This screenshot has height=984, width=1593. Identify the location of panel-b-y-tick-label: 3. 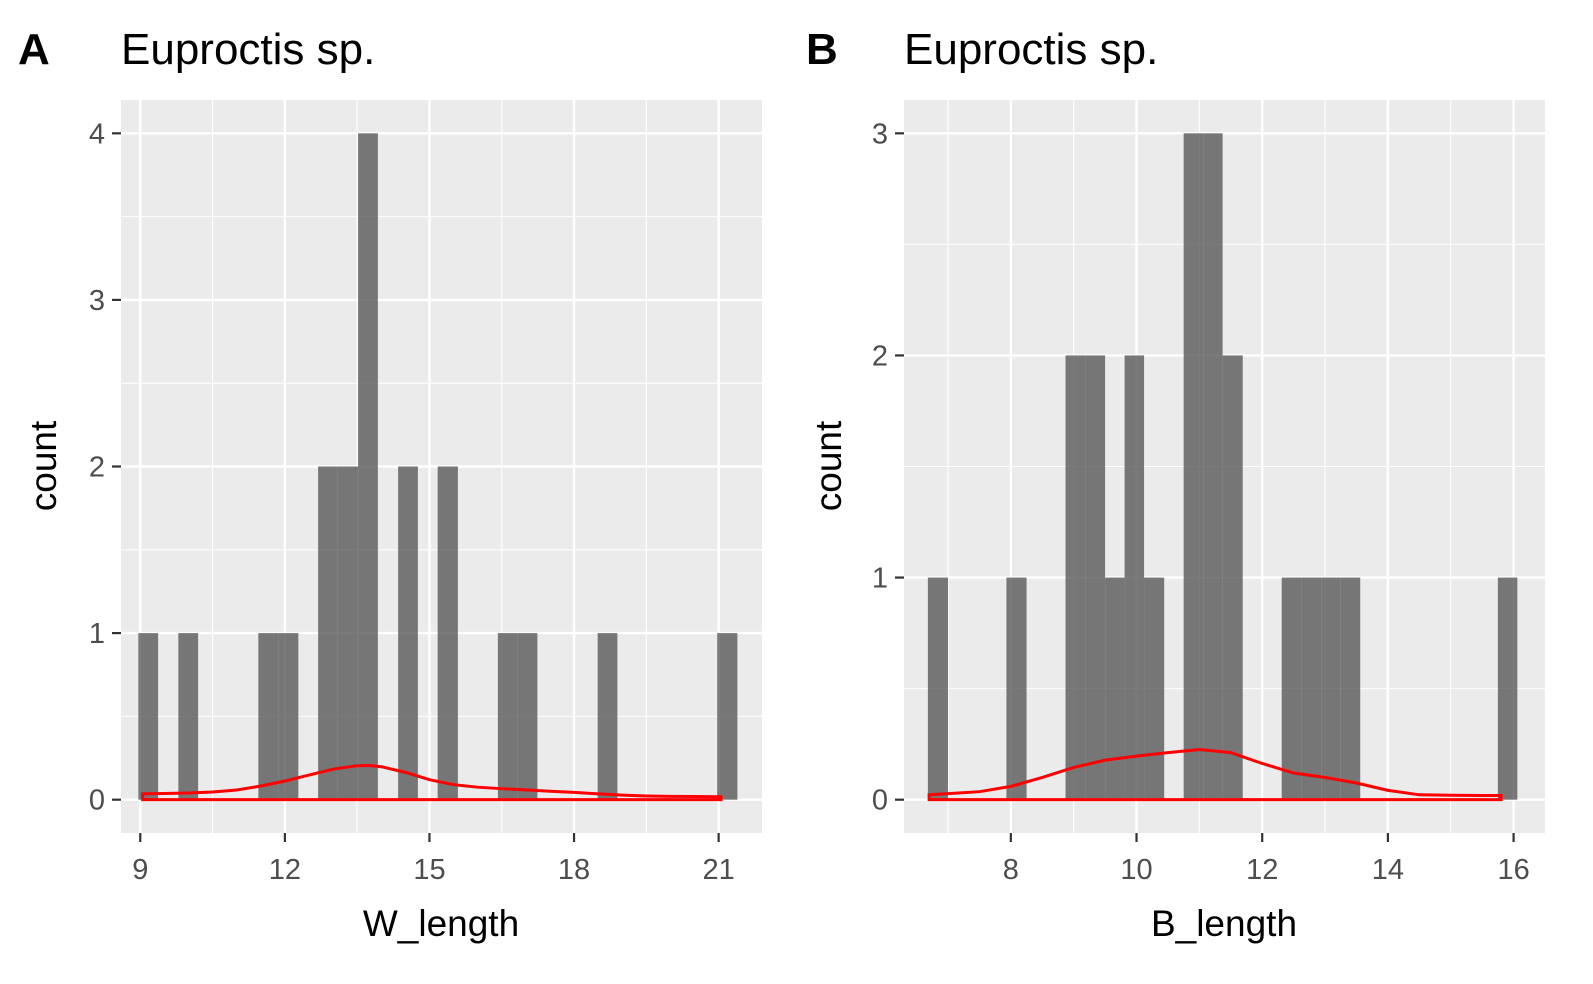
(880, 134).